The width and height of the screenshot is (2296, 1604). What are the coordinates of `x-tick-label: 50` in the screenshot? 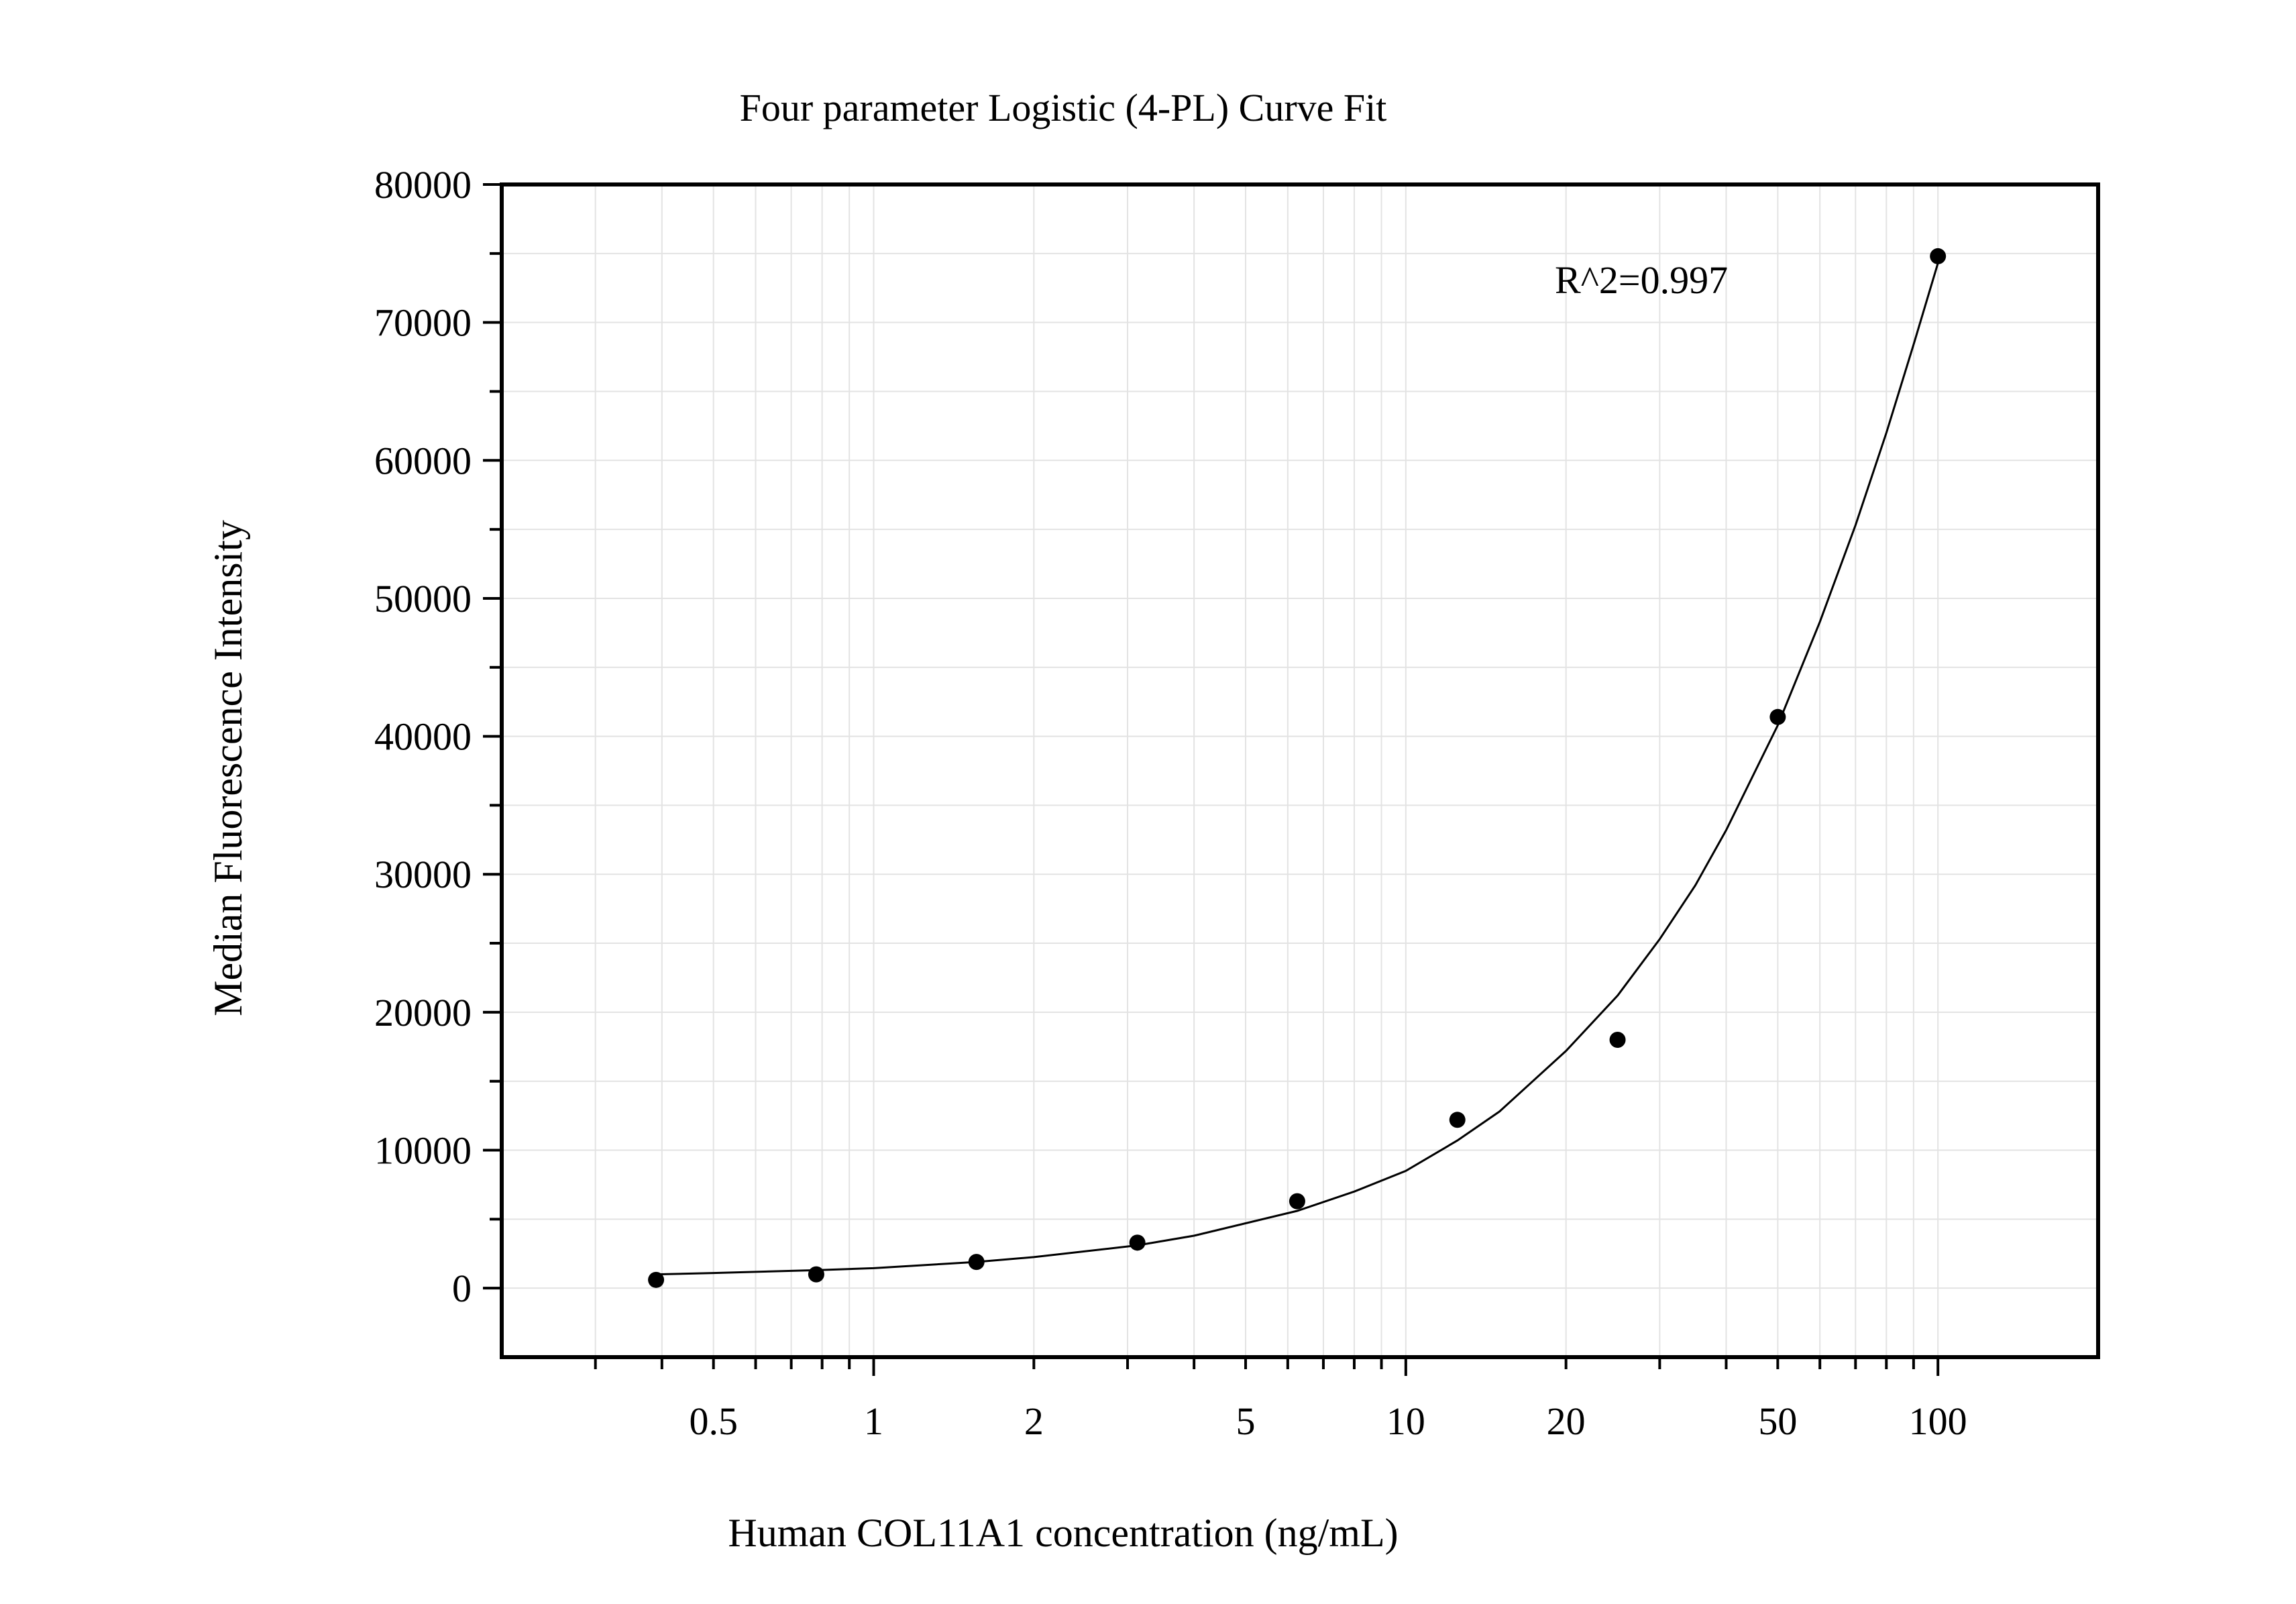 It's located at (1777, 1421).